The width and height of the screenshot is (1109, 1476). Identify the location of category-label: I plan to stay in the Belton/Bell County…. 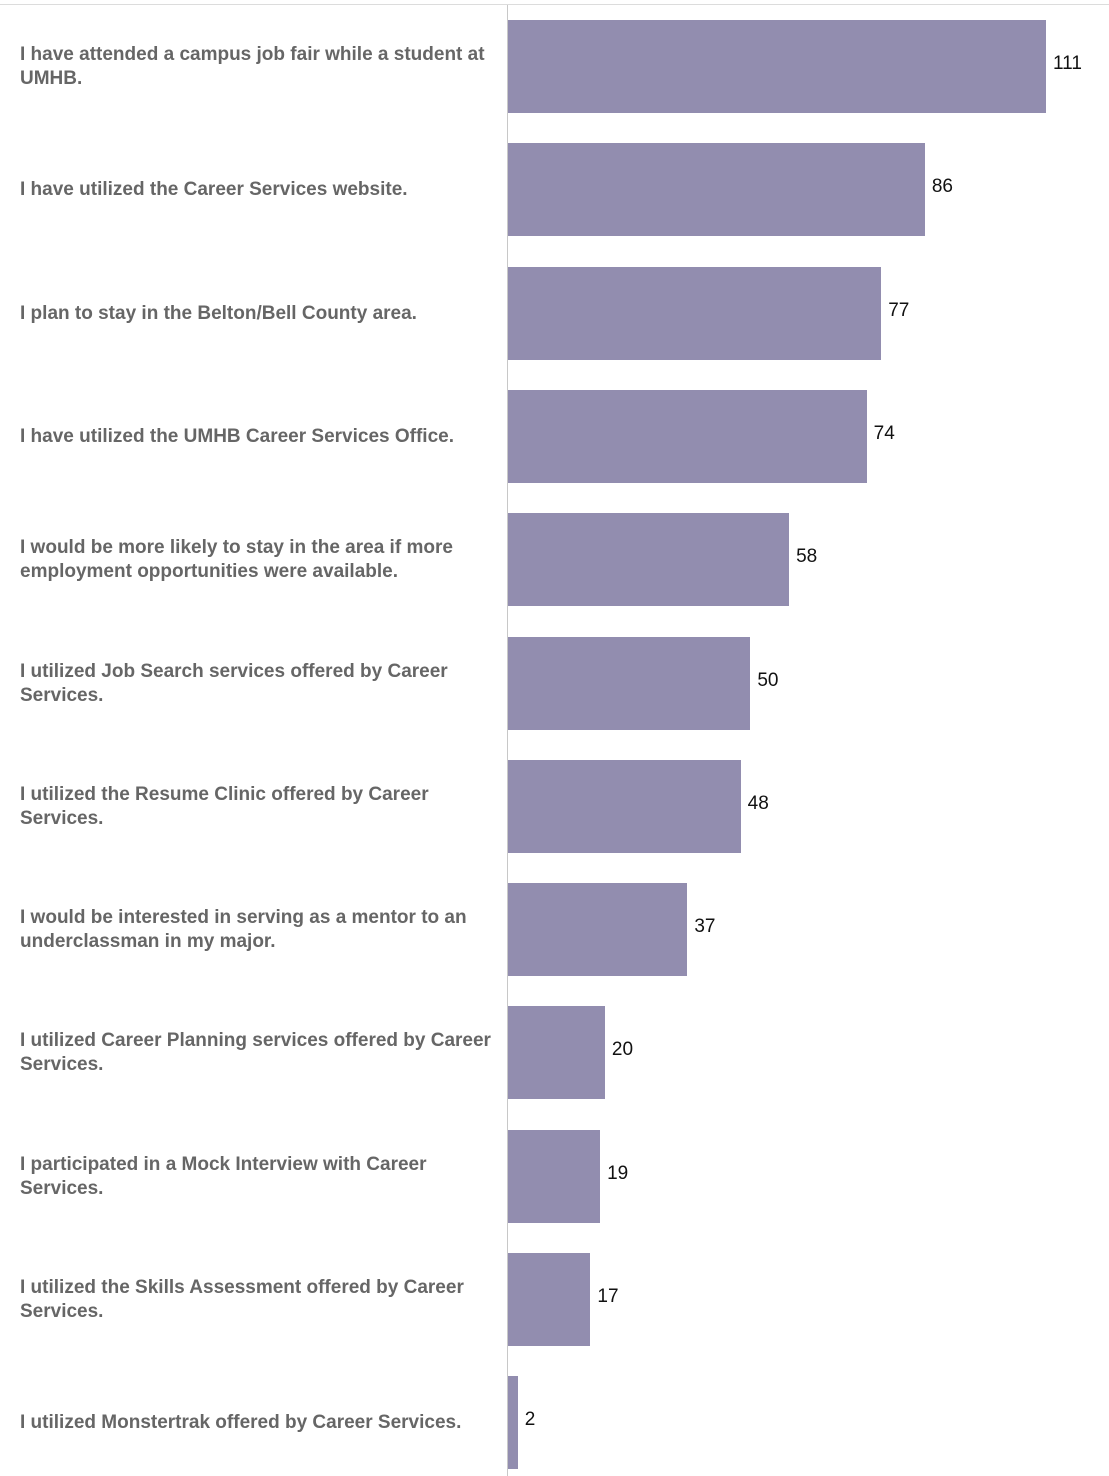
(218, 313).